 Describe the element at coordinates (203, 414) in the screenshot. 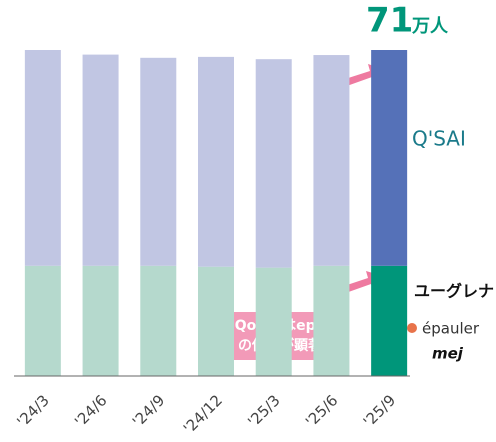

I see `x-tick-label: '24/12` at that location.